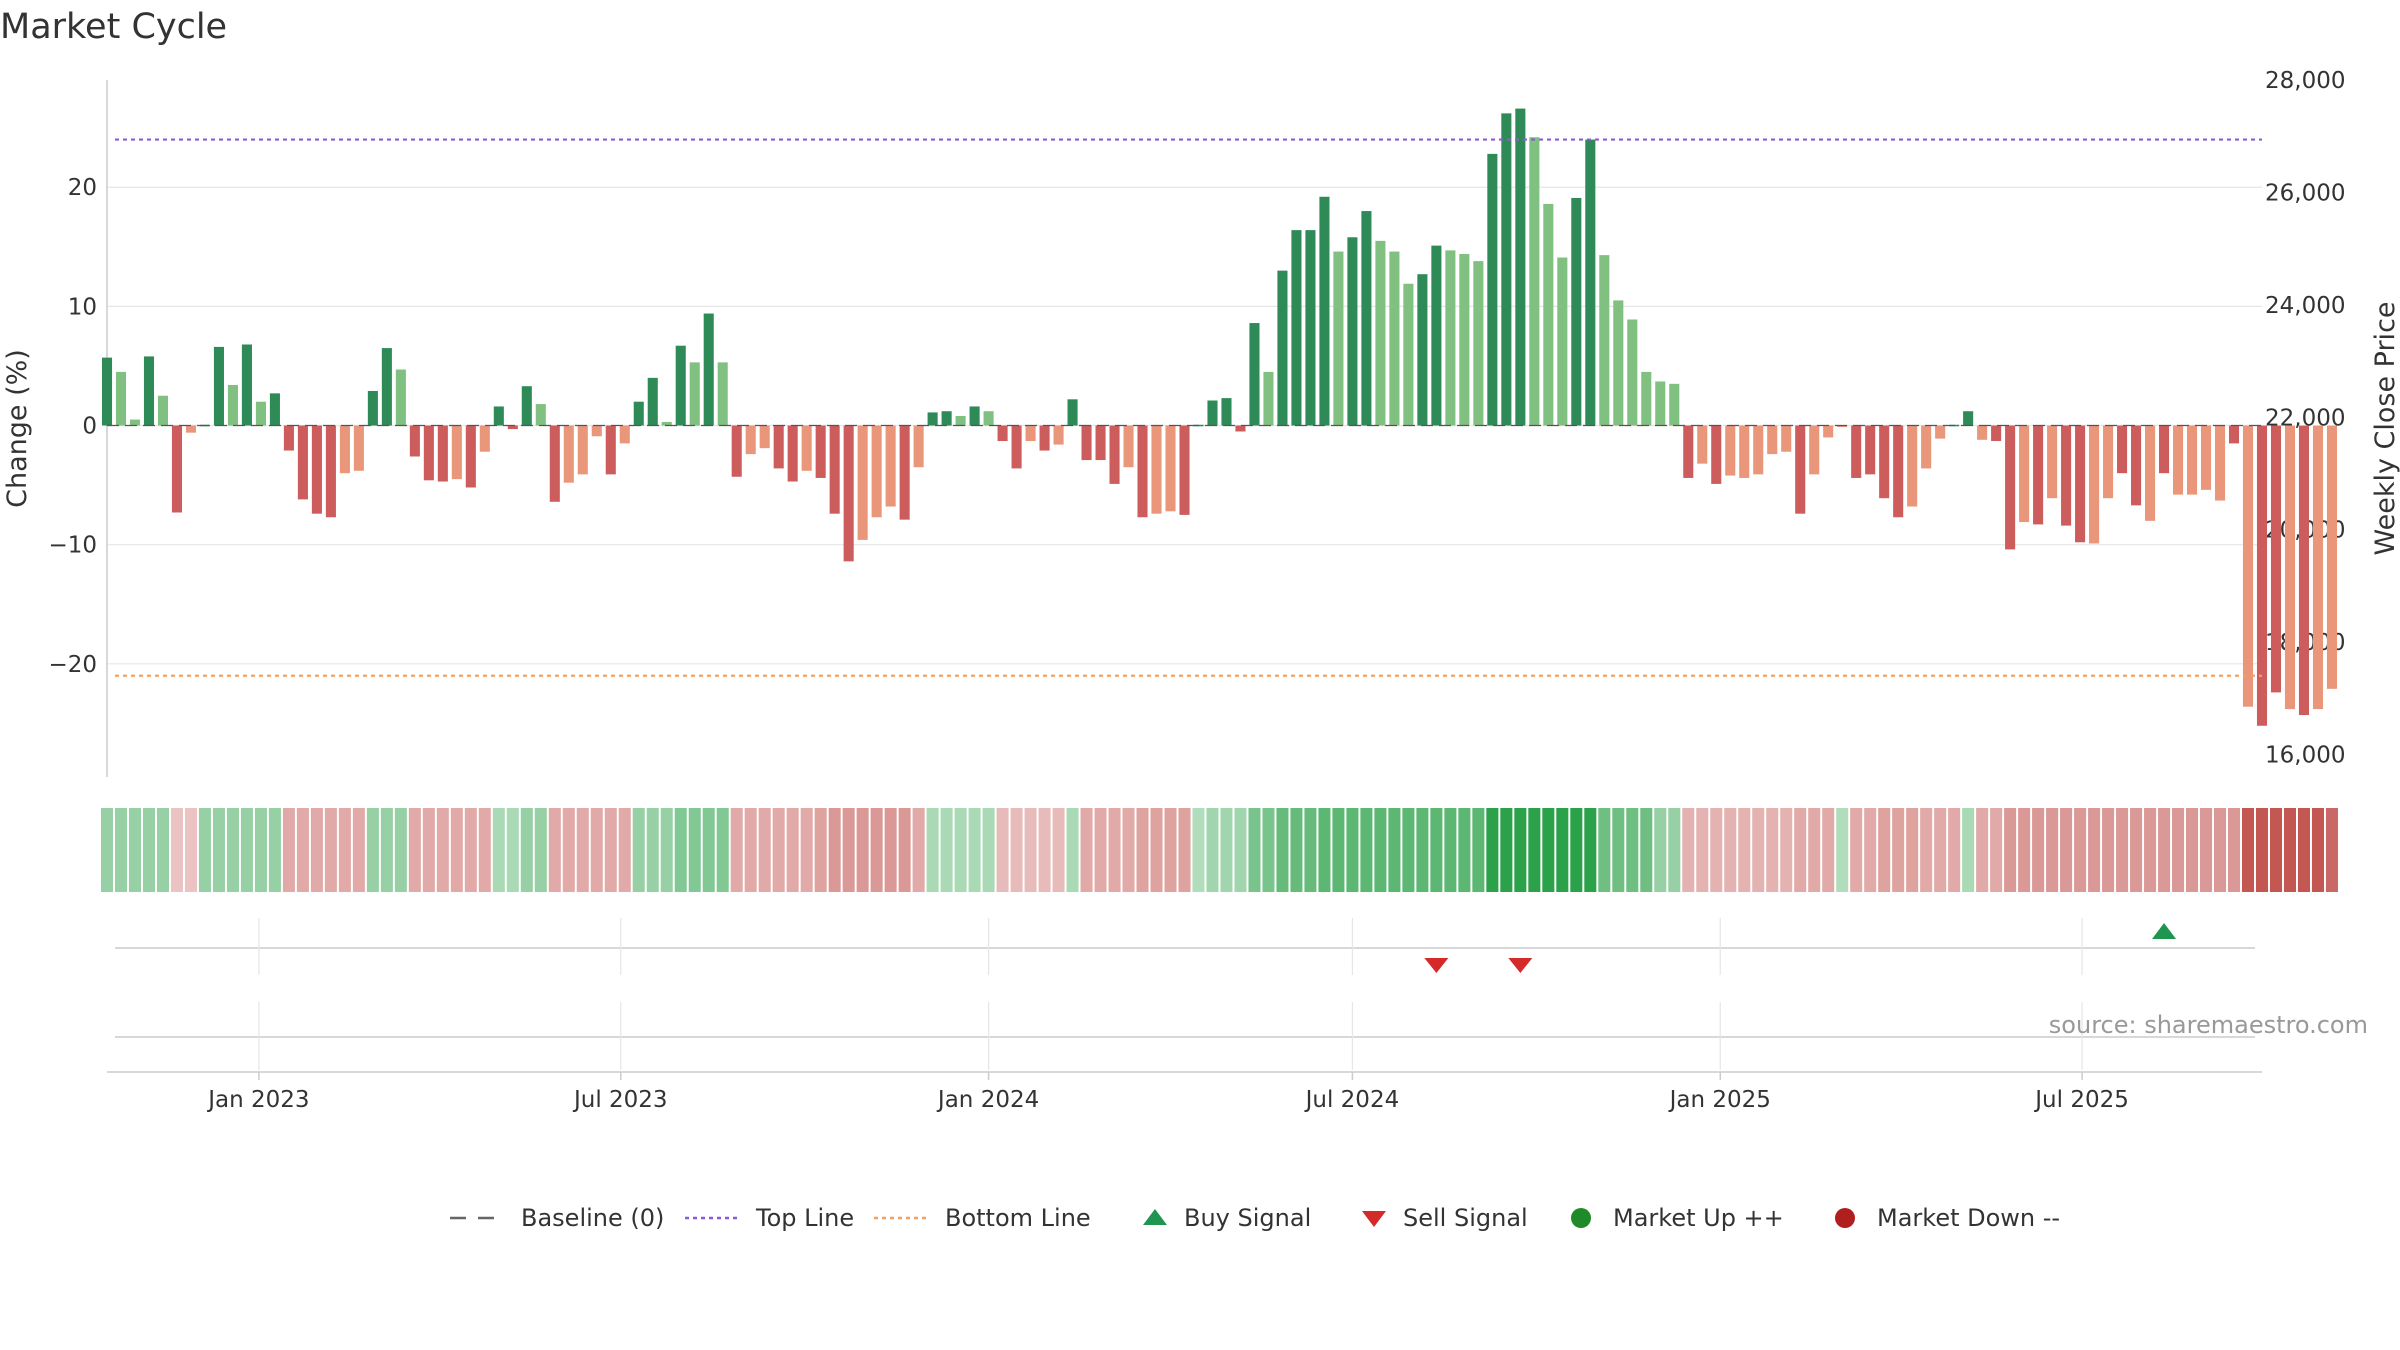  I want to click on legend-label: Market Up ++, so click(1698, 1218).